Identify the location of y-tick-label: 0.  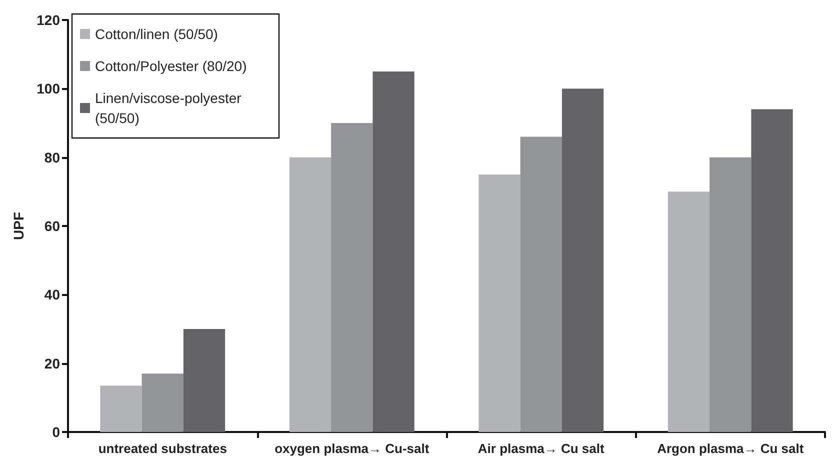
(56, 432).